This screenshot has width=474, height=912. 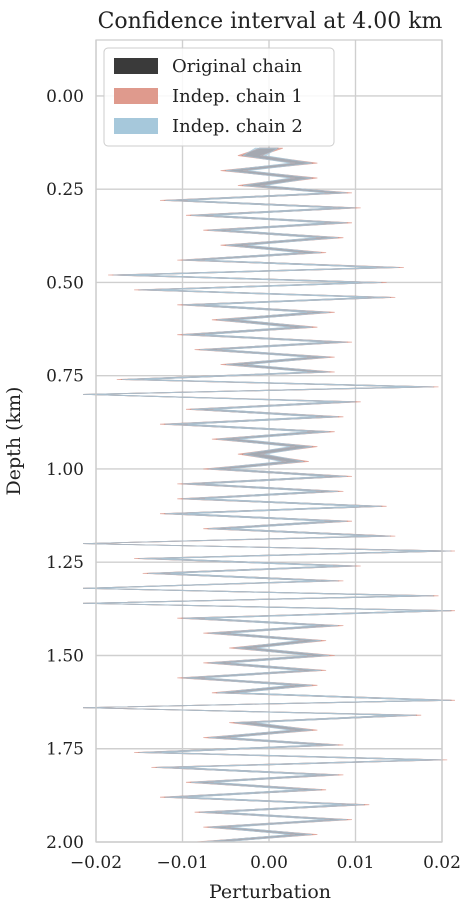 I want to click on y-tick-labels: 0.00 0.25 0.50 0.75 1.00 1.25 1.50 1.75 2.00, so click(x=65, y=470).